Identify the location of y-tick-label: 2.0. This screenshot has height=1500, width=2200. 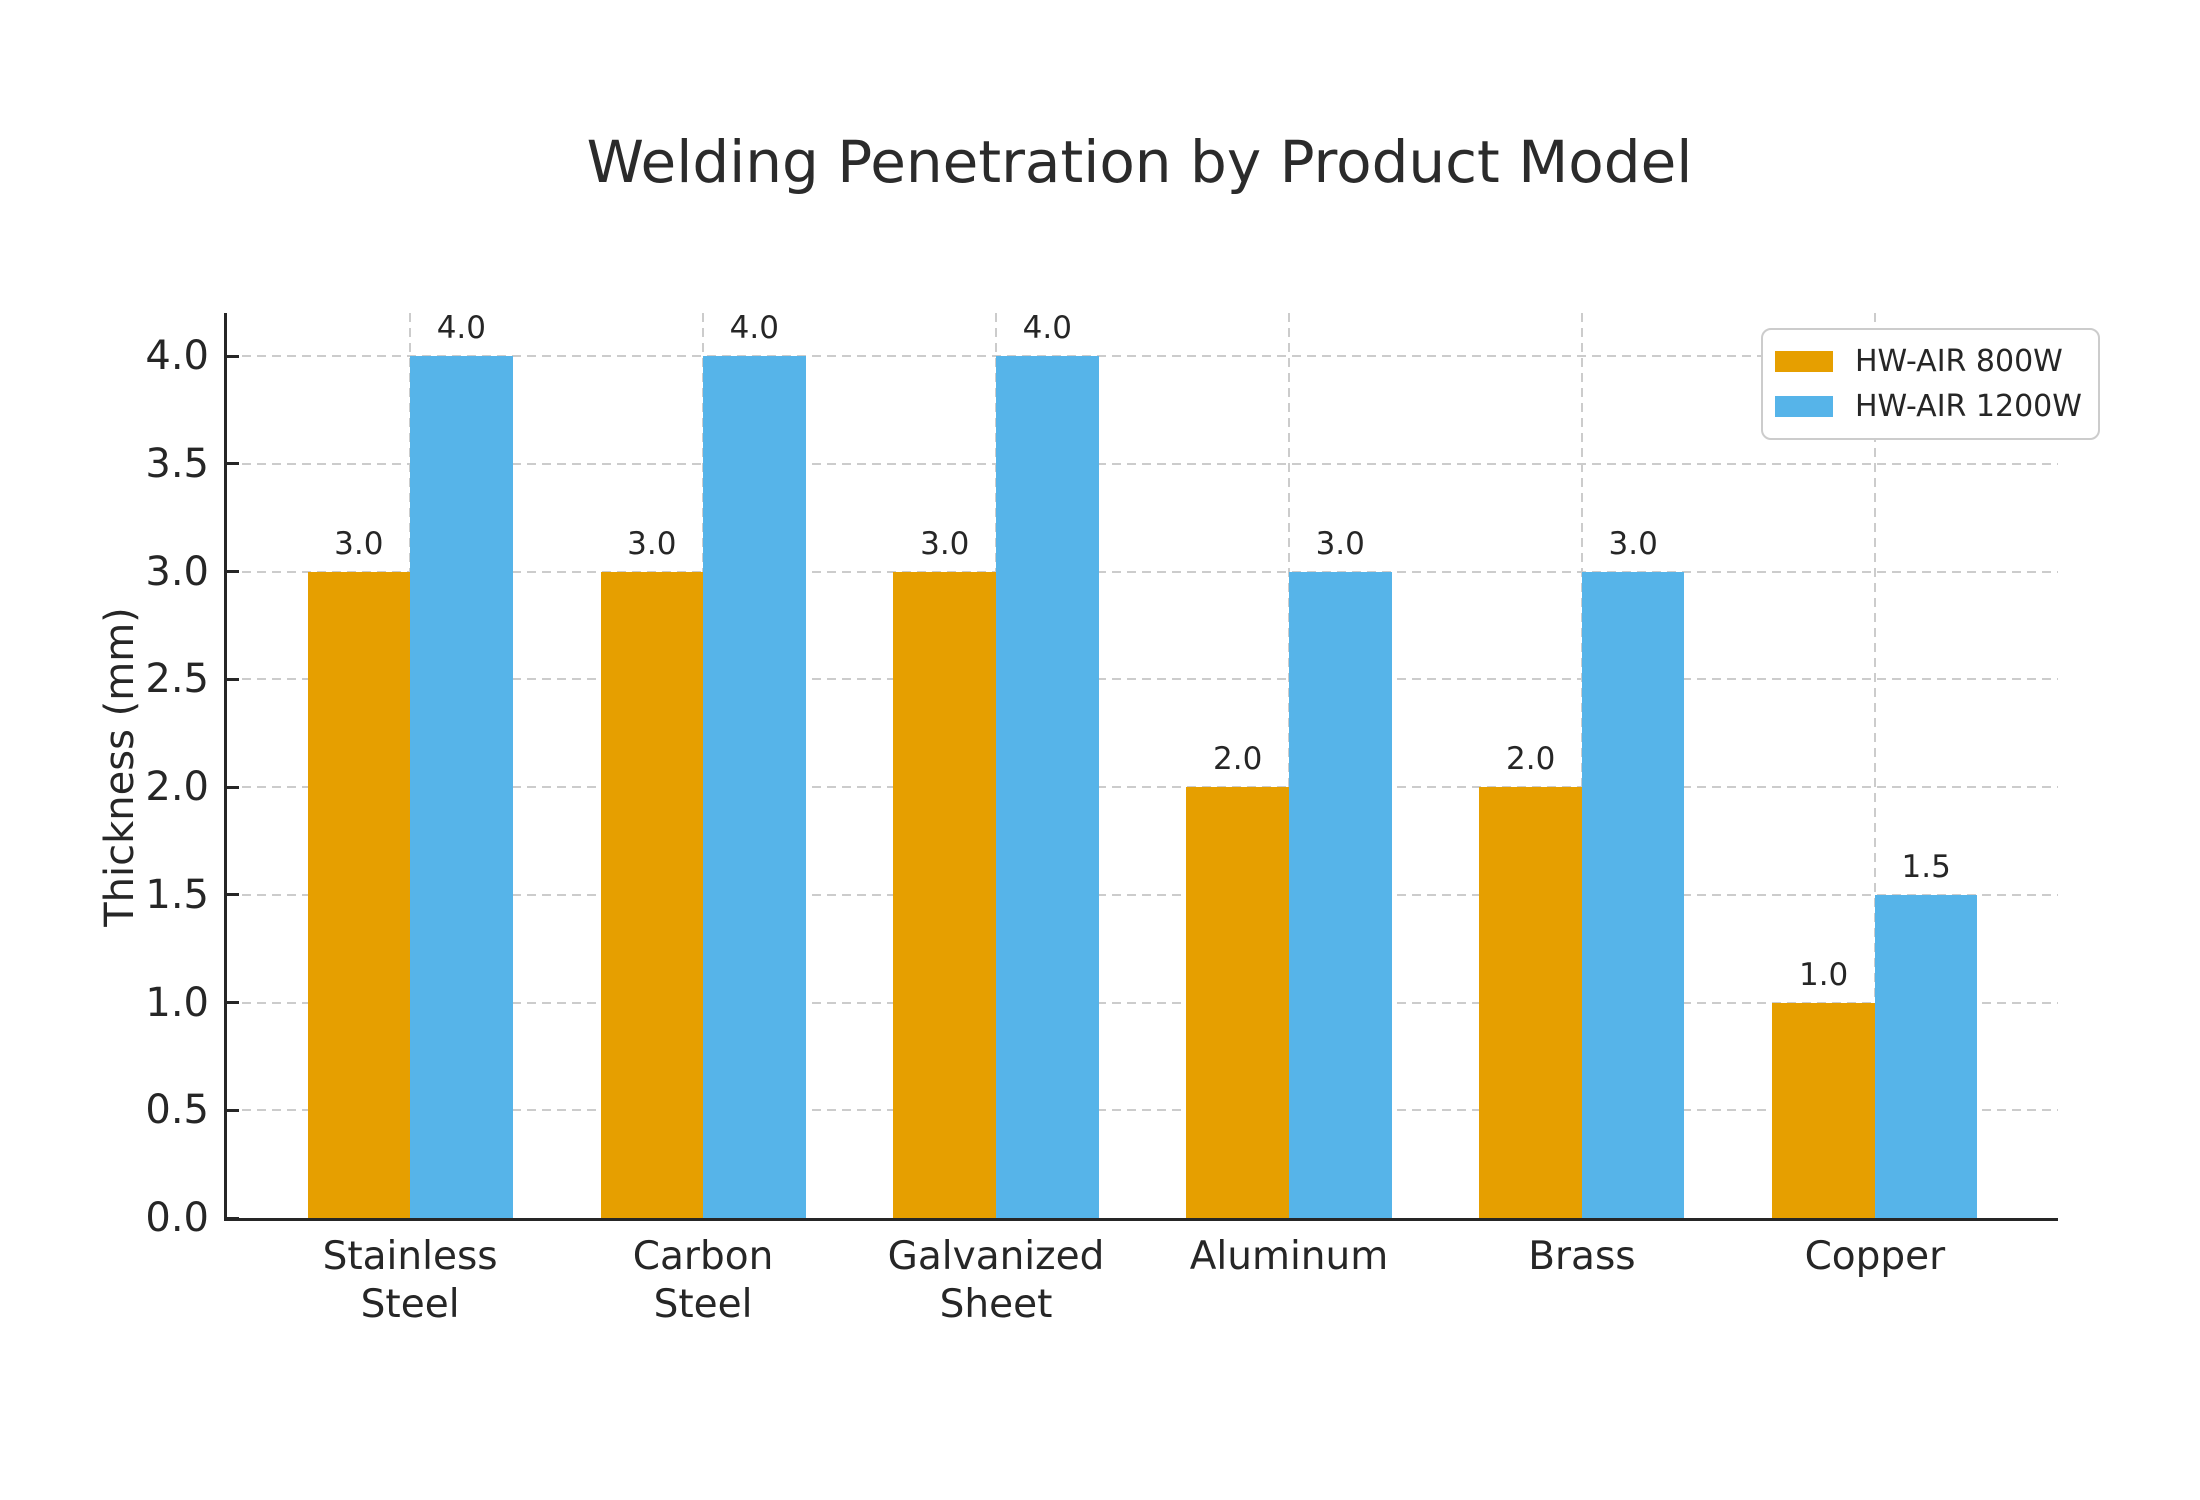
(177, 787).